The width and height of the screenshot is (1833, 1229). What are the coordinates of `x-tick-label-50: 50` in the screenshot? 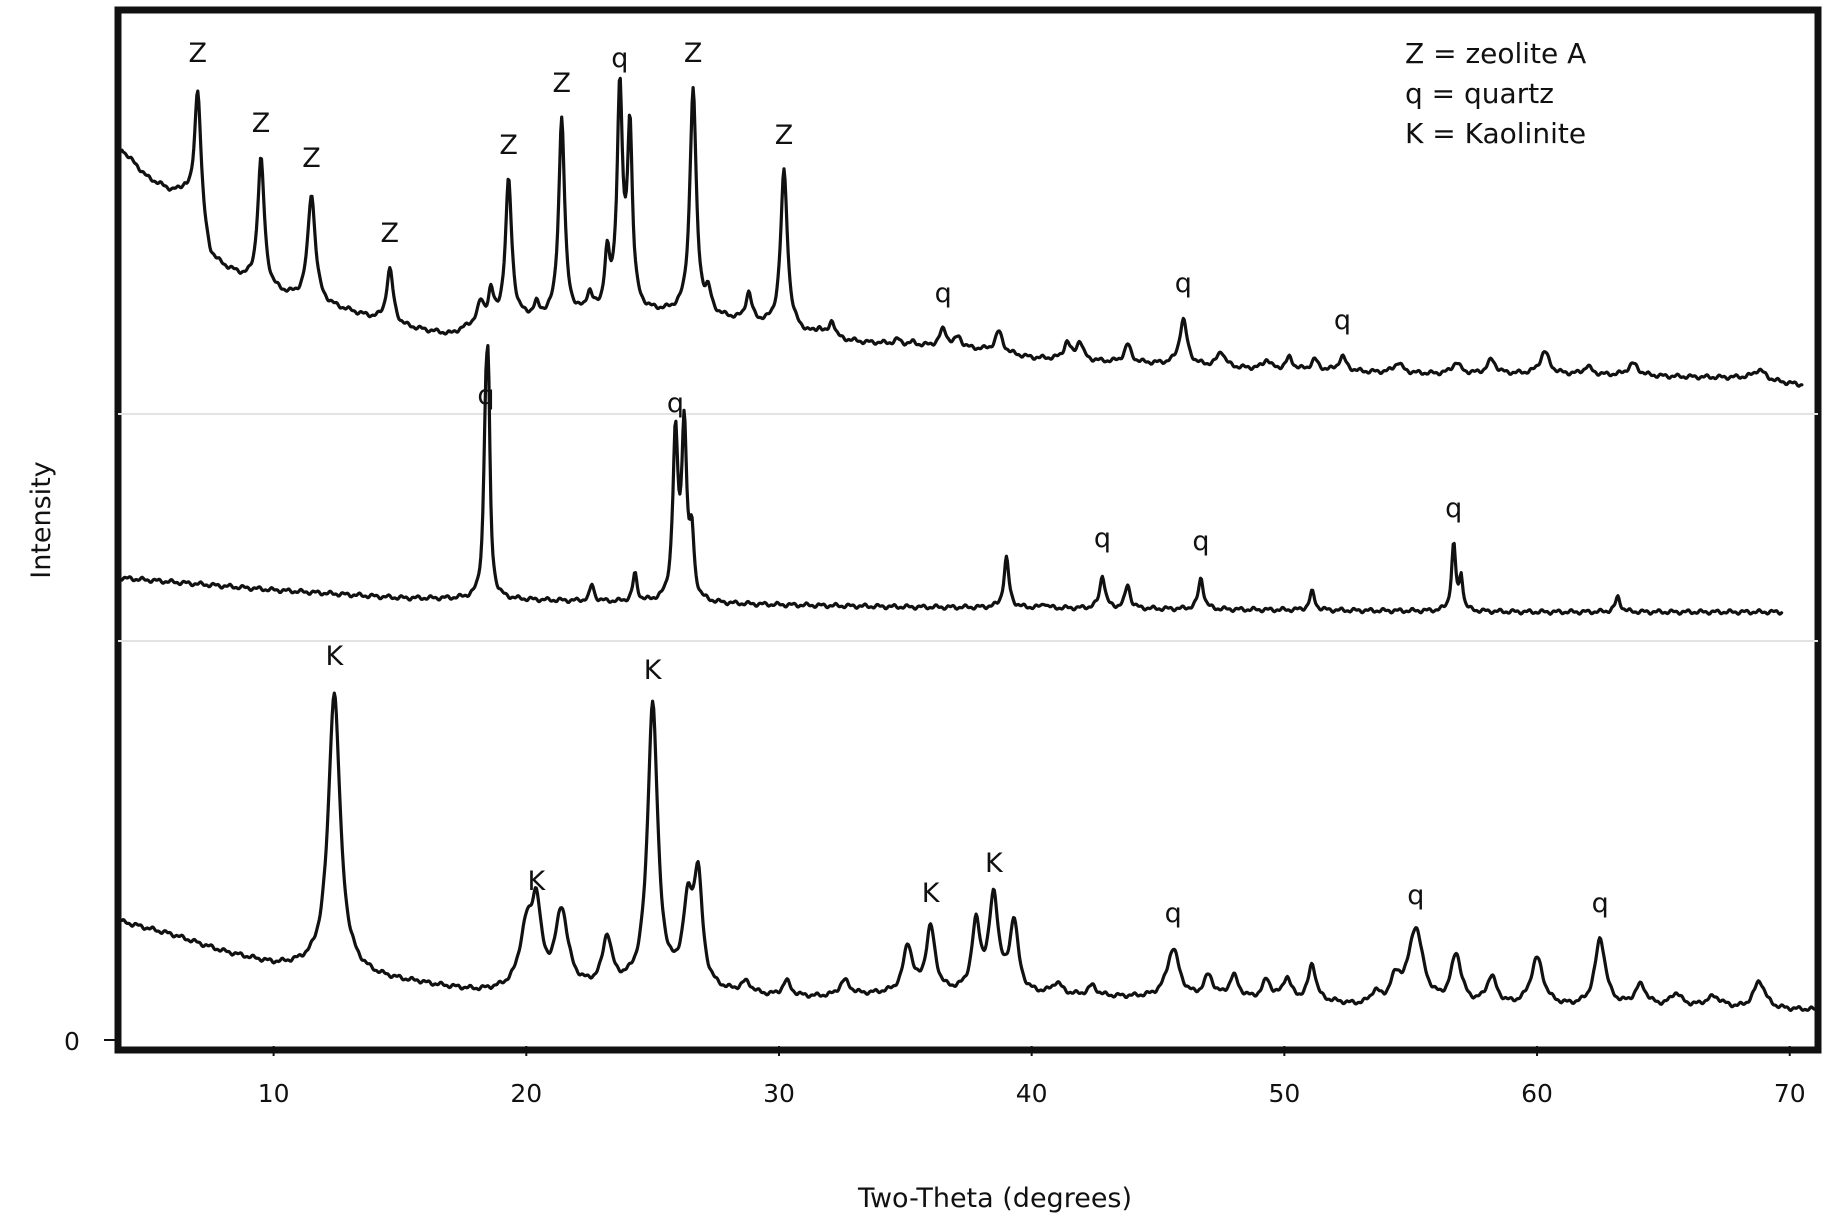 It's located at (1284, 1093).